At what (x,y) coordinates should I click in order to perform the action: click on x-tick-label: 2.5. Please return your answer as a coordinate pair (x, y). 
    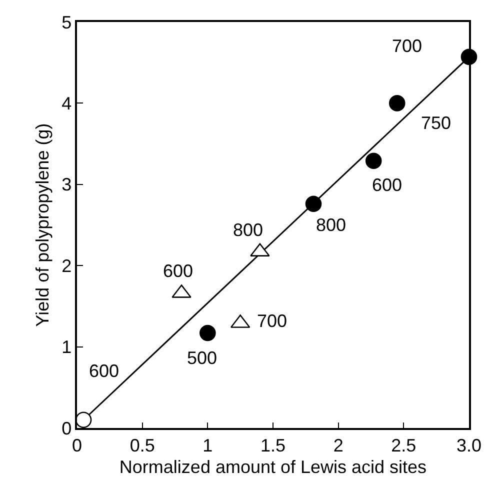
    Looking at the image, I should click on (403, 445).